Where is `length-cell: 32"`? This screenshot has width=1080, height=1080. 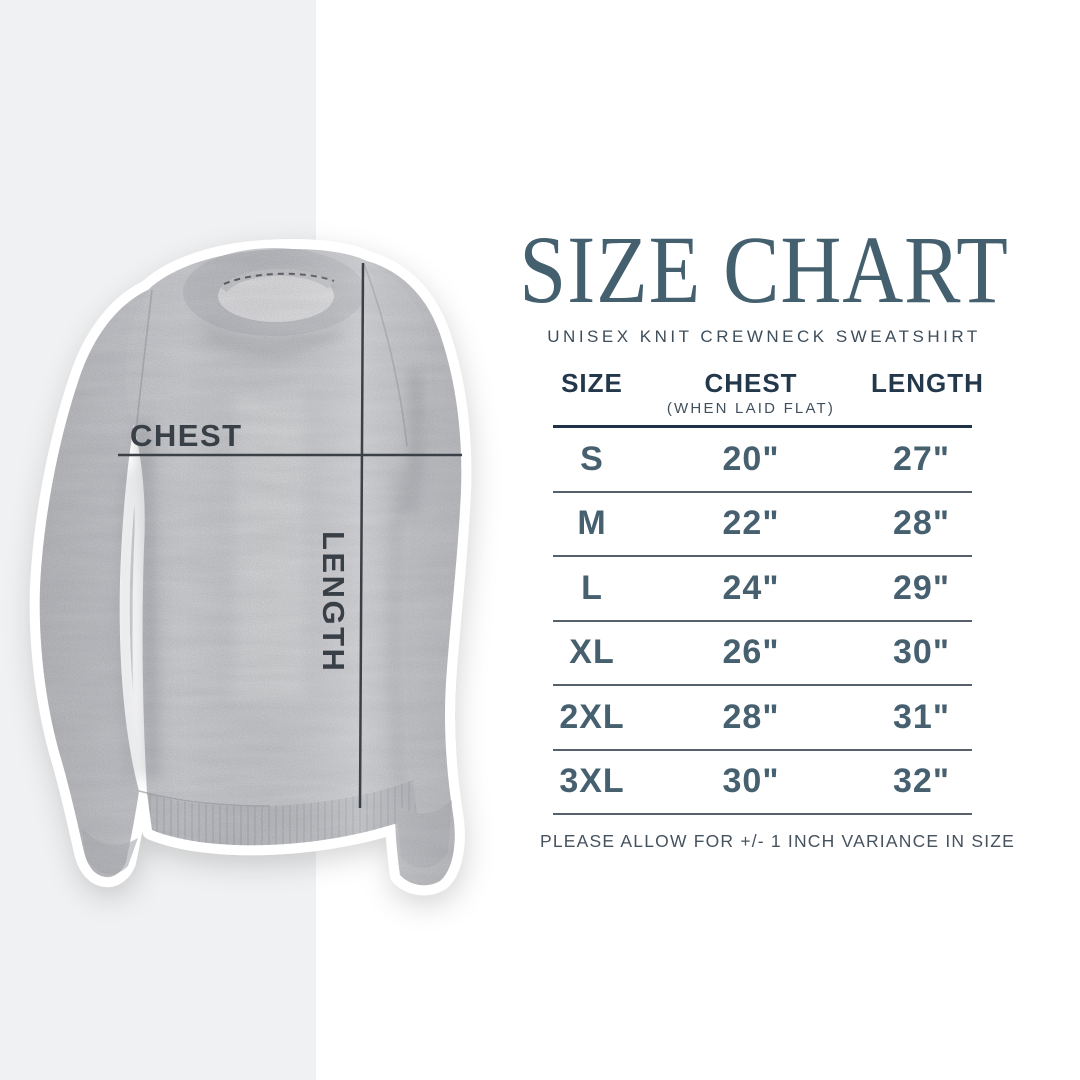
length-cell: 32" is located at coordinates (921, 781).